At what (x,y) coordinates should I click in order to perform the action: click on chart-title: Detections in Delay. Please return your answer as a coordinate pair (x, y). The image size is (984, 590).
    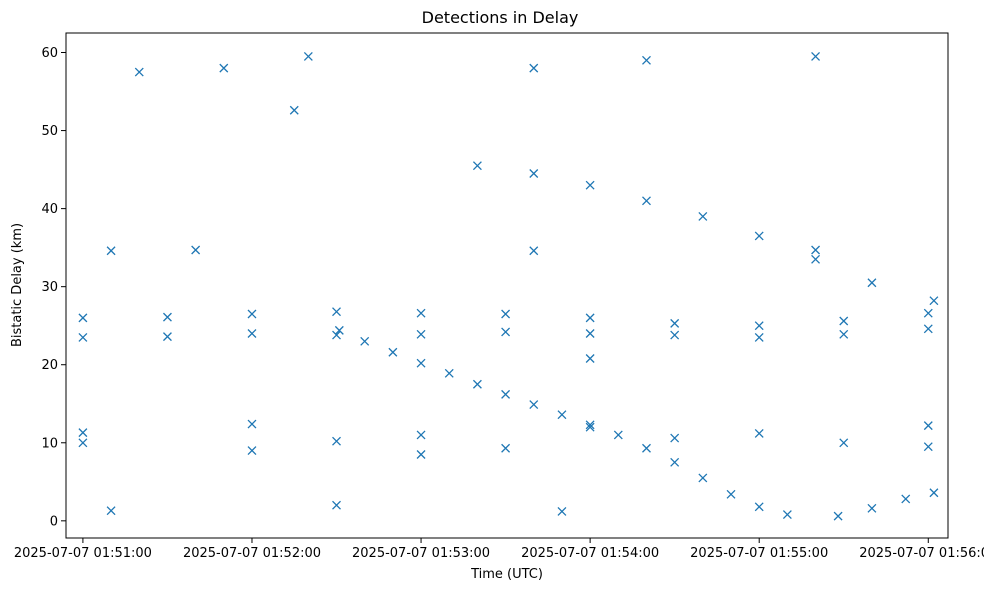
    Looking at the image, I should click on (500, 17).